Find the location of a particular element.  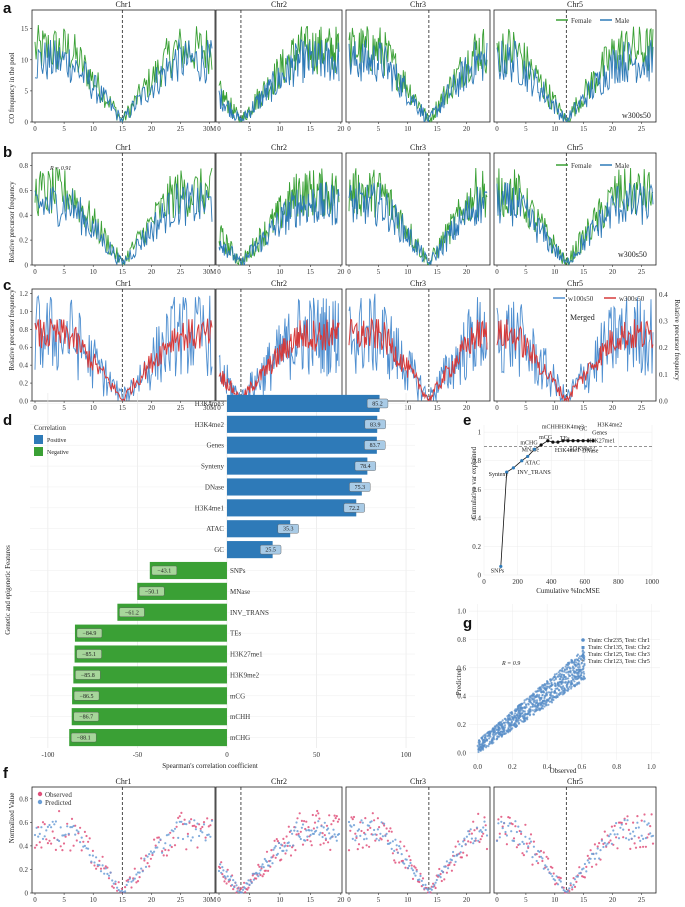

bar-h3k9me2 is located at coordinates (150, 675).